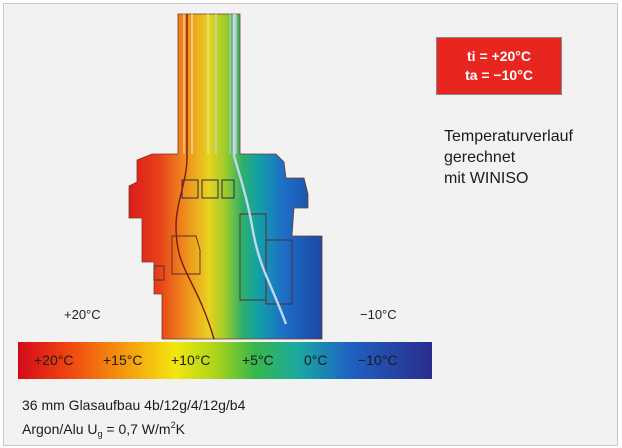 The image size is (622, 448). I want to click on glazing-caption: 36 mm Glasaufbau 4b/12g/4/12g/b4, so click(134, 405).